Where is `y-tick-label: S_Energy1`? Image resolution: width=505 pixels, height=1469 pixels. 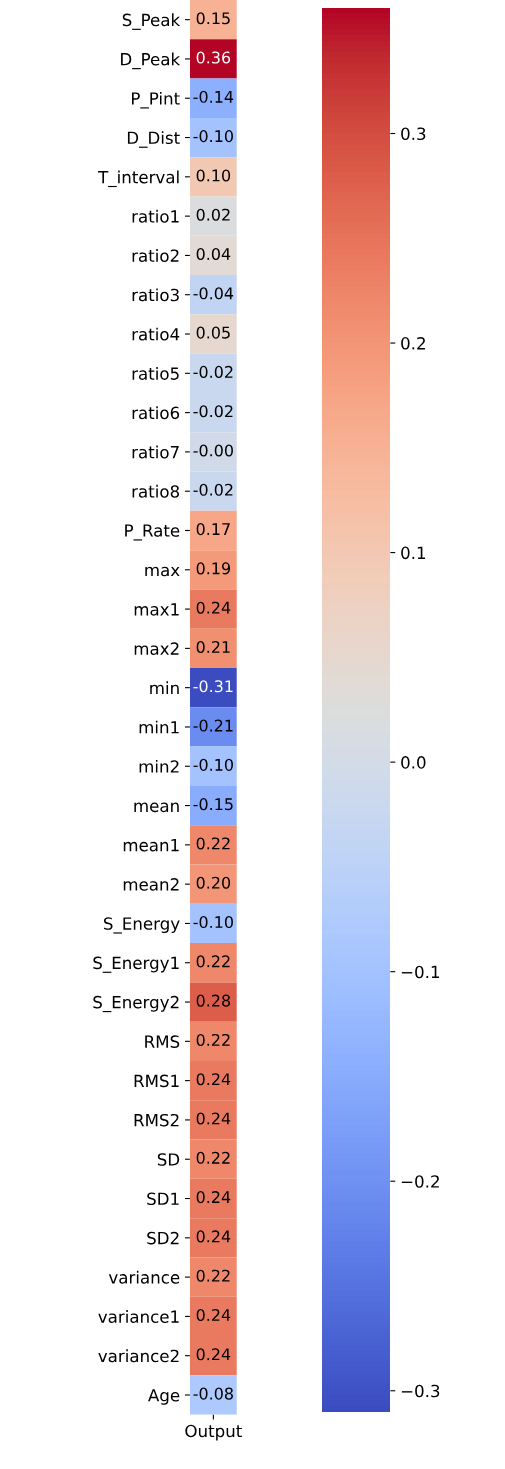
y-tick-label: S_Energy1 is located at coordinates (136, 964).